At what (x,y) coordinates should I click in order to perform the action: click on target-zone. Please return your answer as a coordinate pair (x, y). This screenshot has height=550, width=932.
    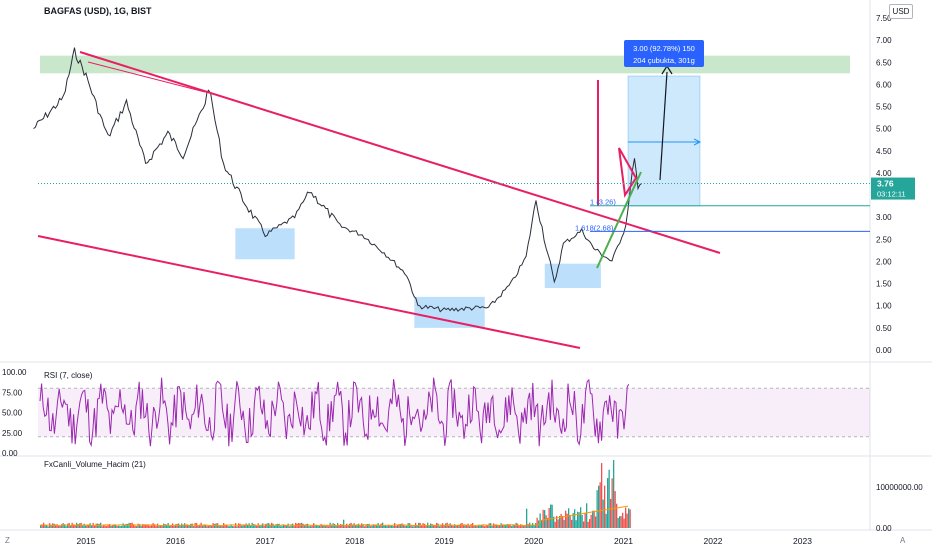
    Looking at the image, I should click on (445, 64).